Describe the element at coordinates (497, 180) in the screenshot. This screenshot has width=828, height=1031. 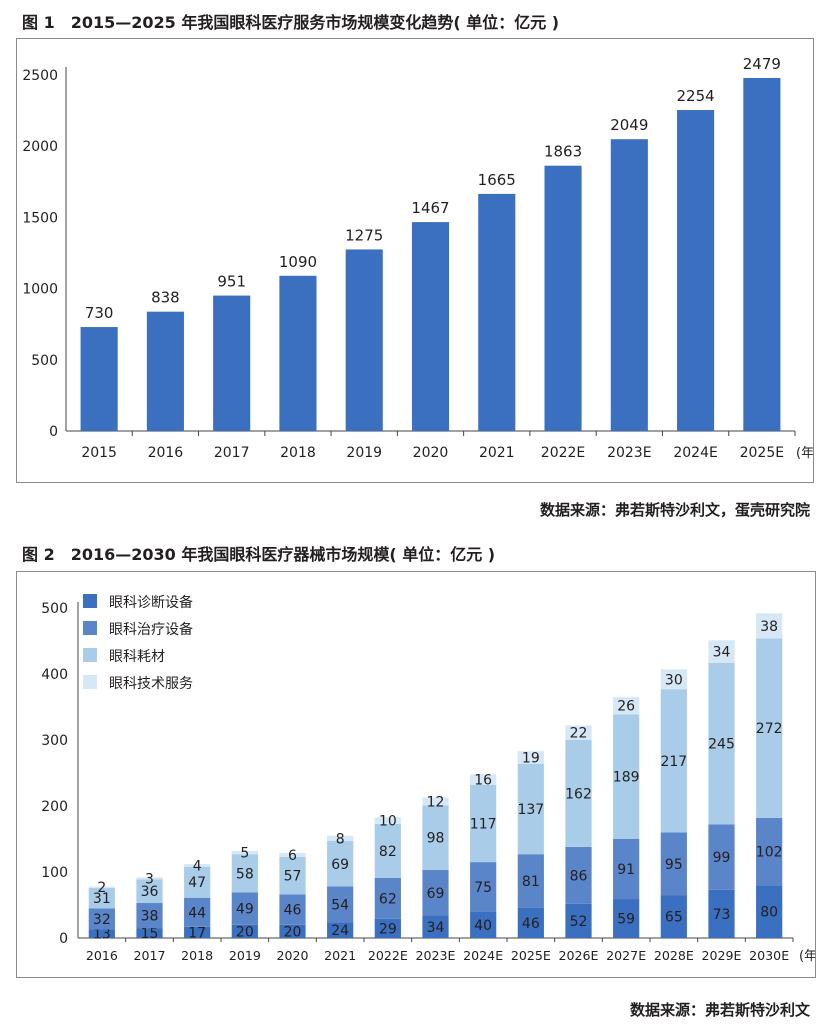
I see `data-label: 1665` at that location.